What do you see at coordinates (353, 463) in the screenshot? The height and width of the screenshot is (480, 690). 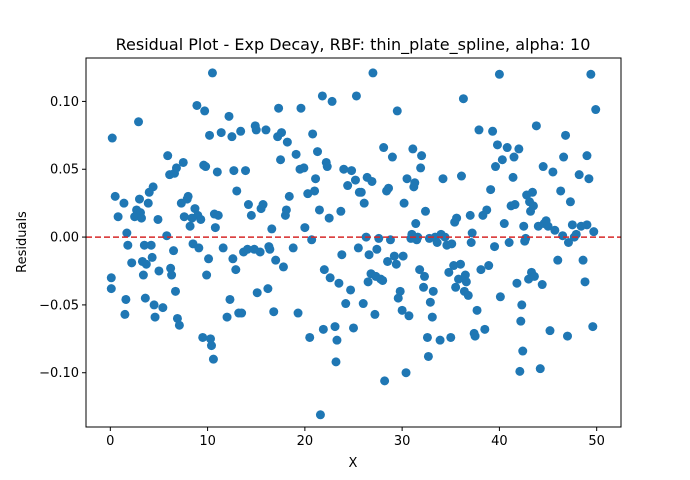 I see `x-axis-label: X` at bounding box center [353, 463].